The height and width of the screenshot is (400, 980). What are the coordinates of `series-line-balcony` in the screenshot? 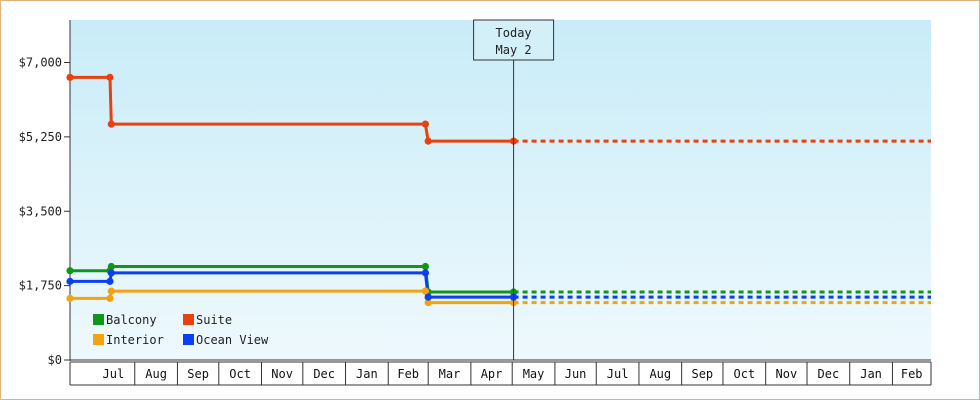 It's located at (292, 279).